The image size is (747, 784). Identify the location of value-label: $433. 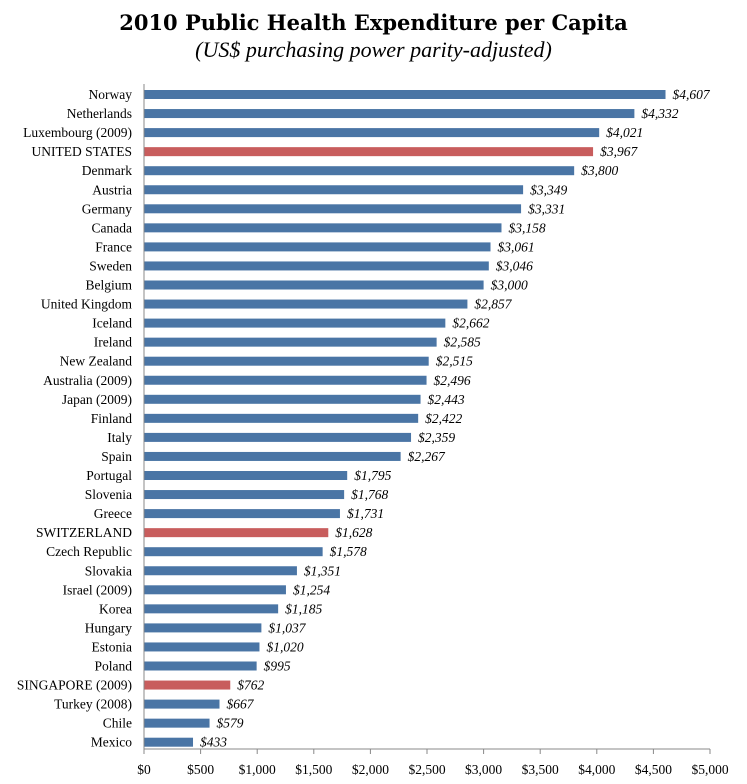
(213, 742).